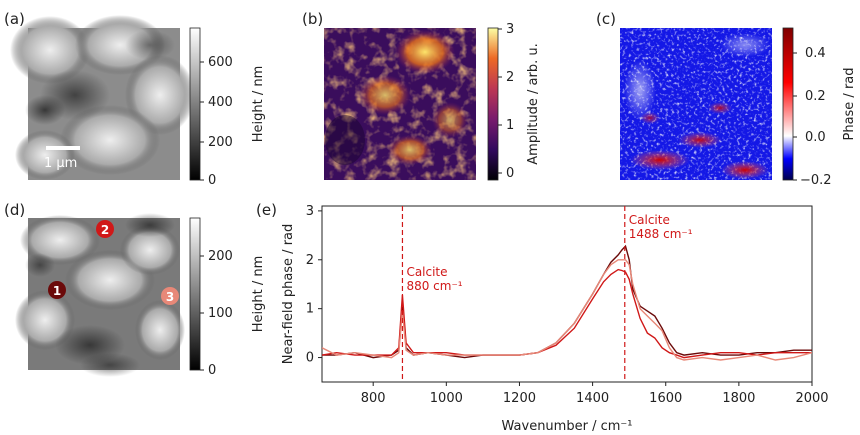 This screenshot has height=435, width=860. What do you see at coordinates (533, 103) in the screenshot?
I see `colorbar-b-label: Amplitude / arb. u.` at bounding box center [533, 103].